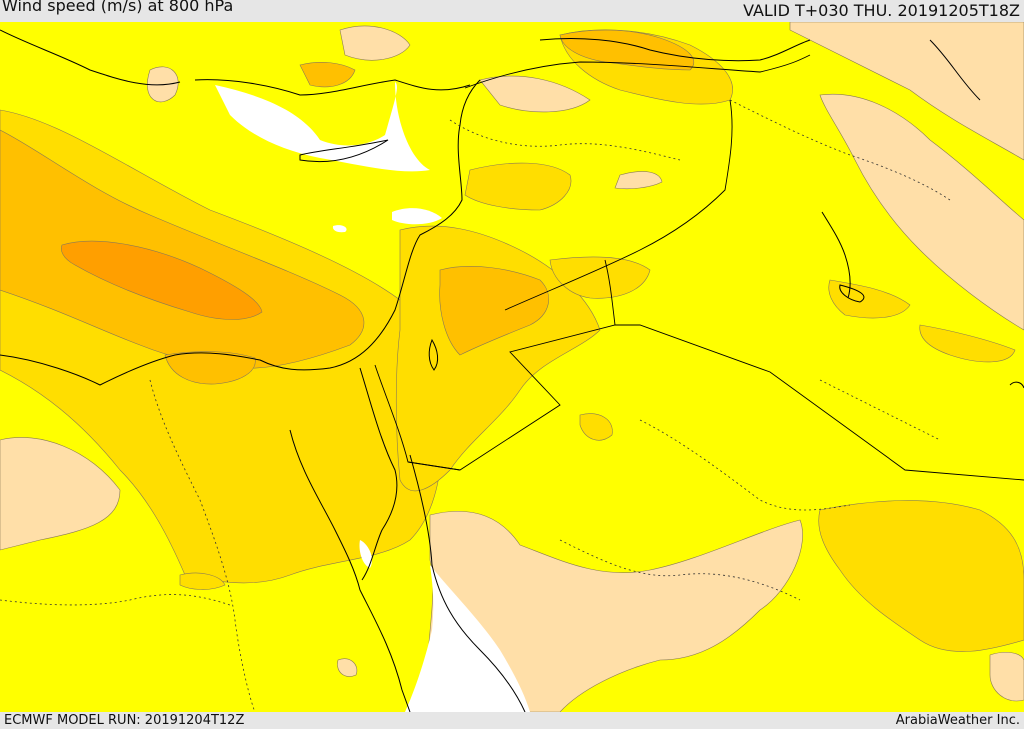 This screenshot has width=1024, height=729. I want to click on zone-caucasus, so click(627, 50).